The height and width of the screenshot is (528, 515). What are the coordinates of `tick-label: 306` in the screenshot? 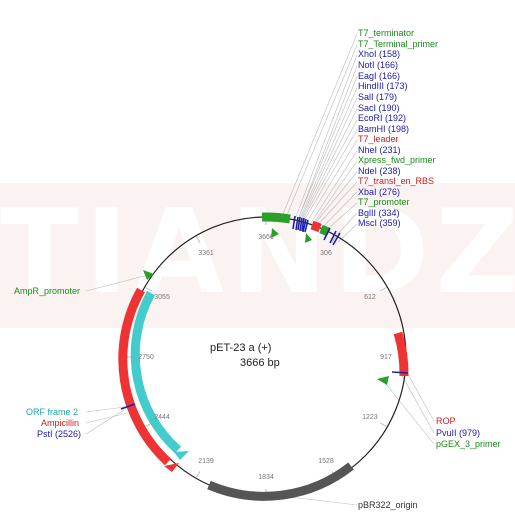 It's located at (326, 254).